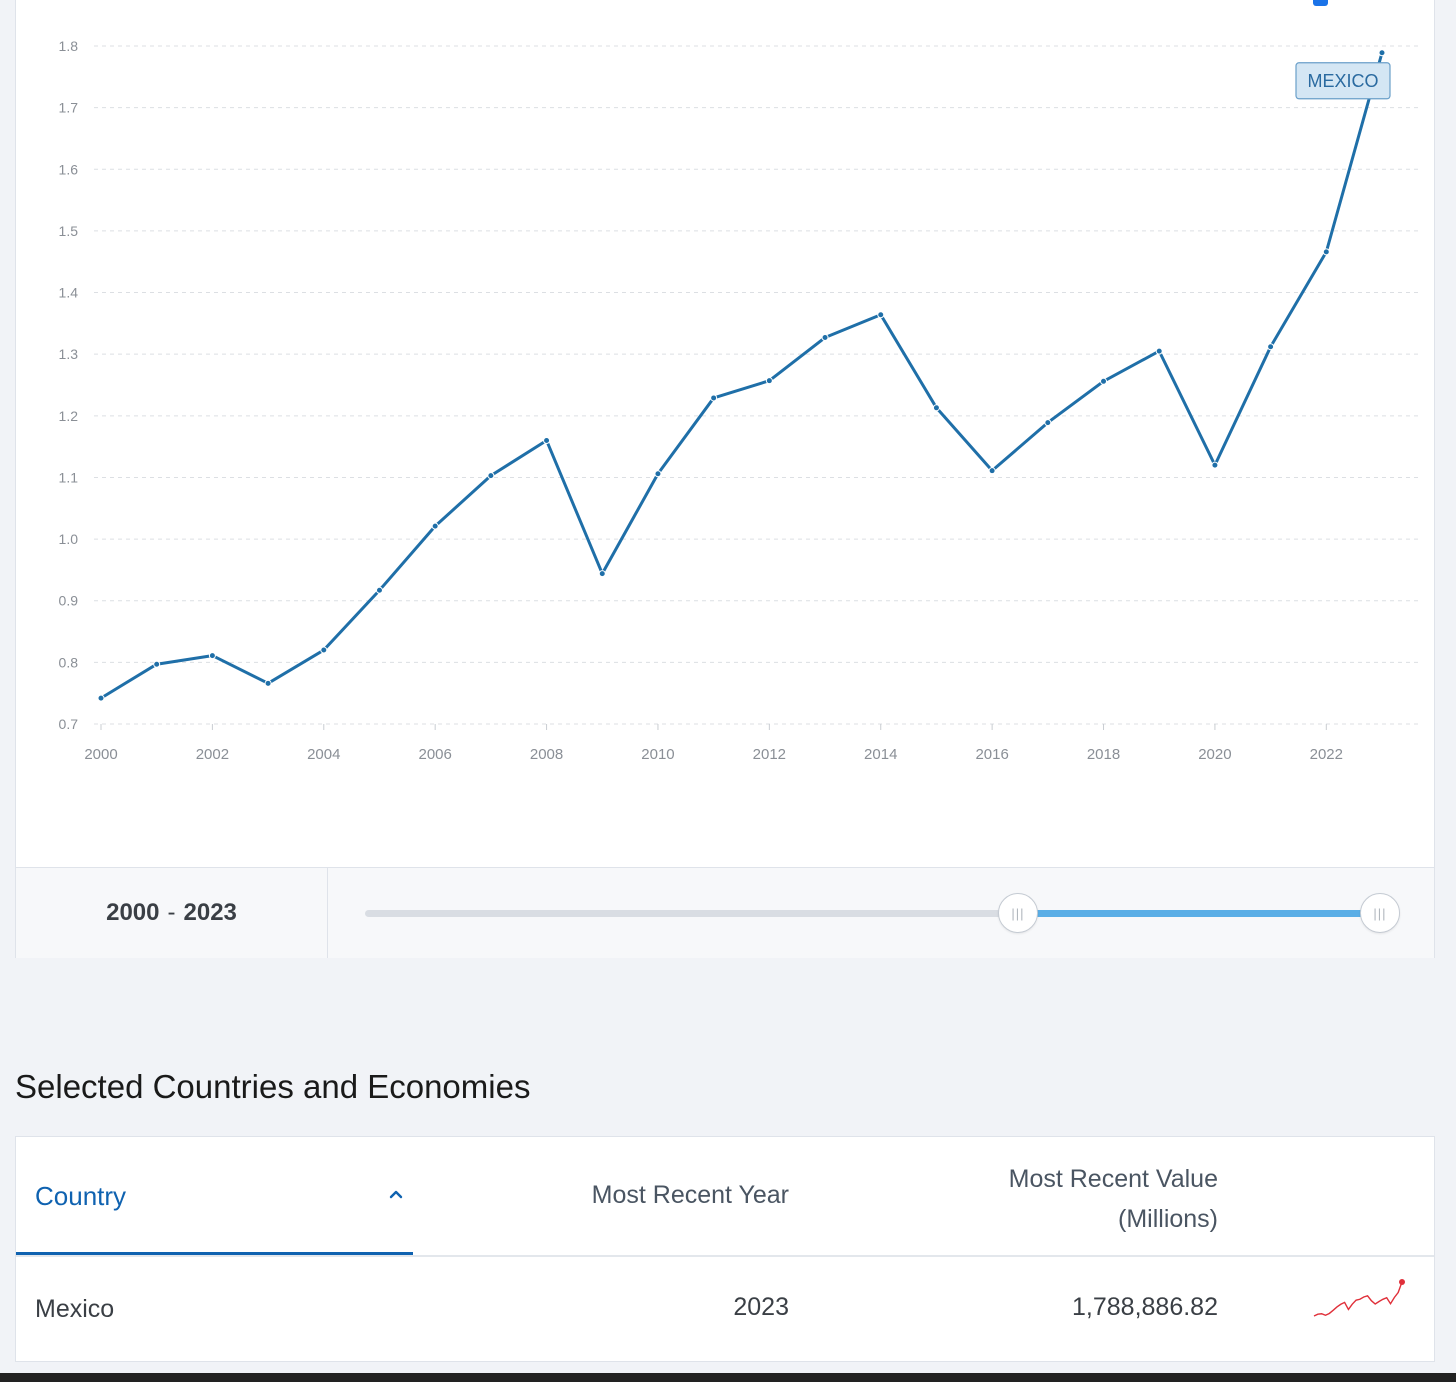 The height and width of the screenshot is (1382, 1456). I want to click on y-tick-label: 0.8, so click(69, 662).